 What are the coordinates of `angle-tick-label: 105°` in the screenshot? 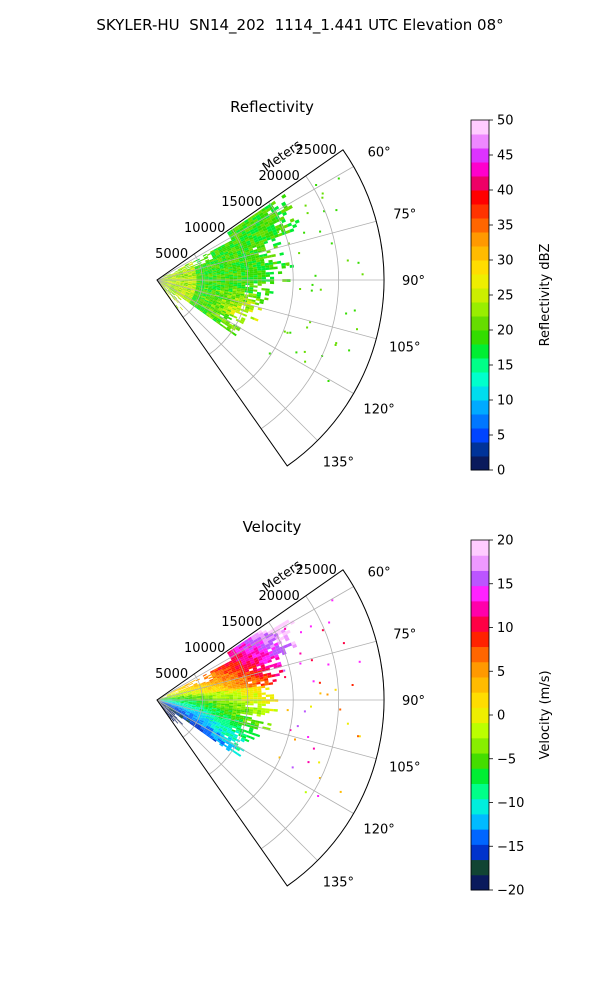 It's located at (404, 767).